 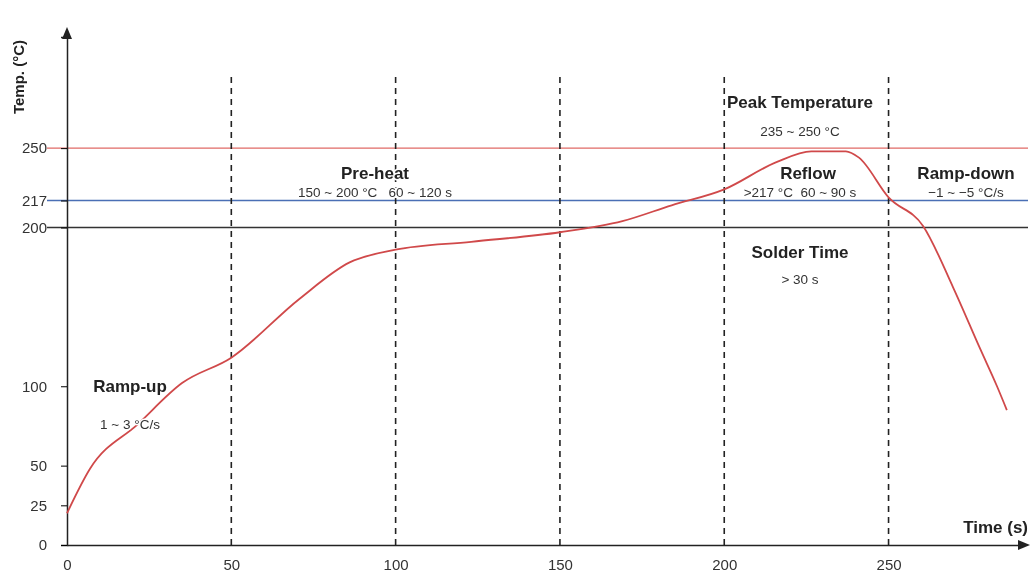 I want to click on y-tick-label: 25, so click(x=38, y=505).